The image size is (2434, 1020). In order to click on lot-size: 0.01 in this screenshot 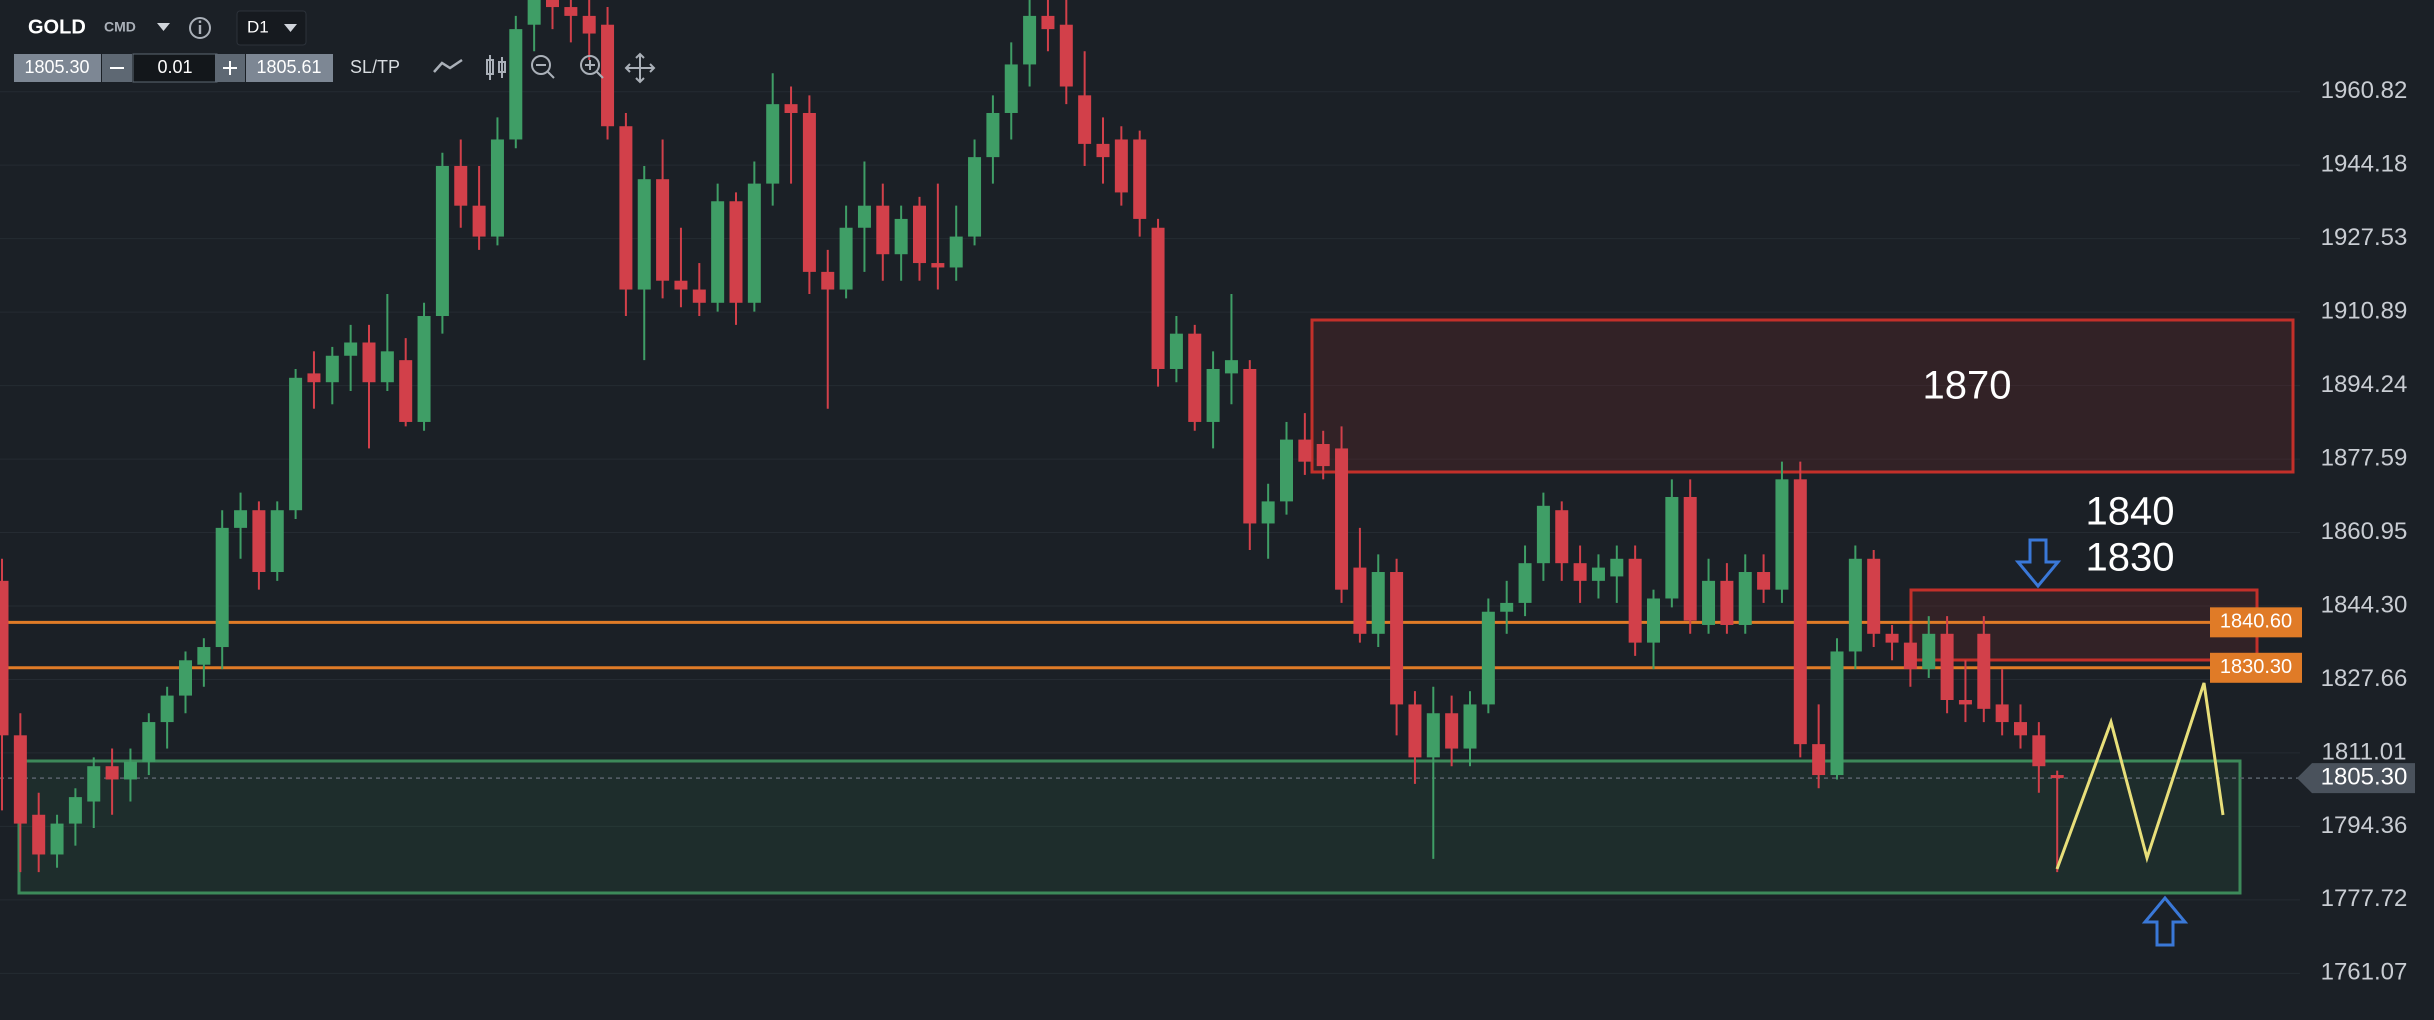, I will do `click(174, 67)`.